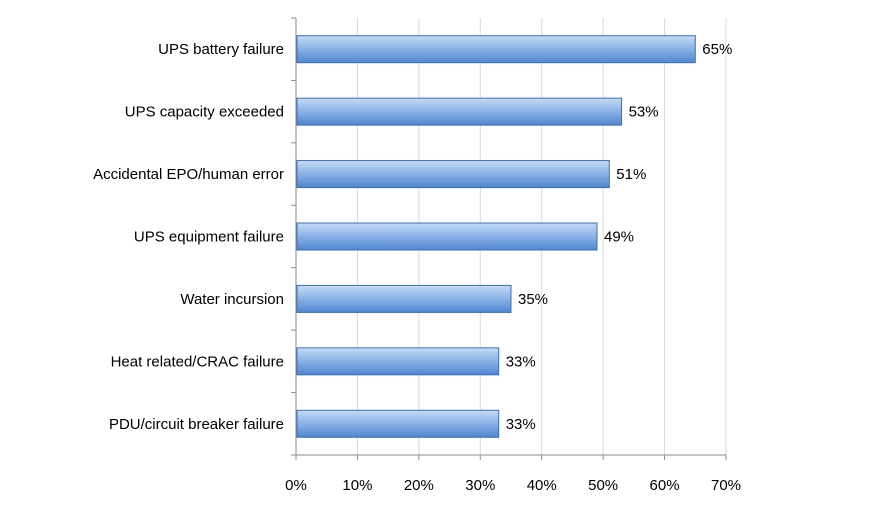 Image resolution: width=870 pixels, height=522 pixels. What do you see at coordinates (603, 485) in the screenshot?
I see `x-tick-label: 50%` at bounding box center [603, 485].